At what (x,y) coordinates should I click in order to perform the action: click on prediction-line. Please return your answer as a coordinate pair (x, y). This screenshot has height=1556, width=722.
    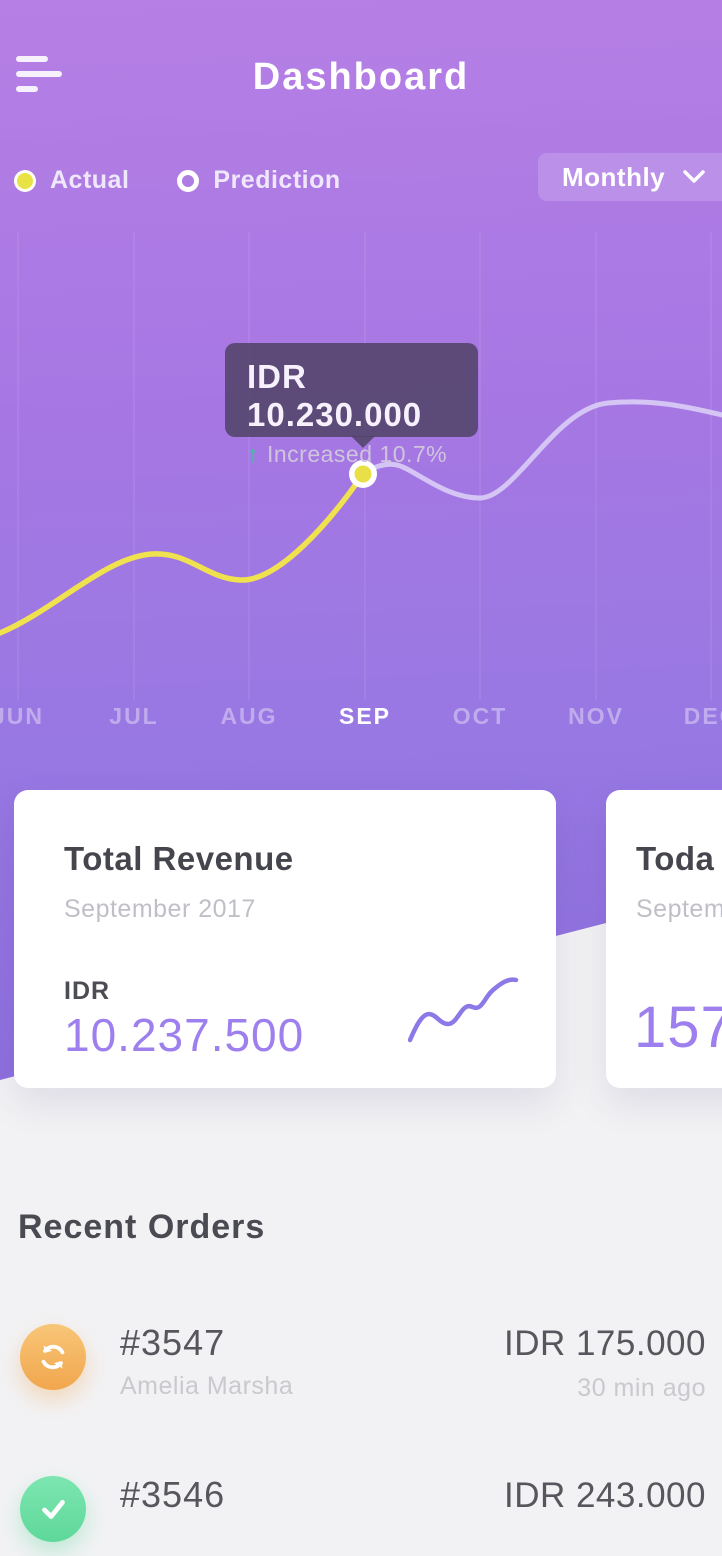
    Looking at the image, I should click on (541, 450).